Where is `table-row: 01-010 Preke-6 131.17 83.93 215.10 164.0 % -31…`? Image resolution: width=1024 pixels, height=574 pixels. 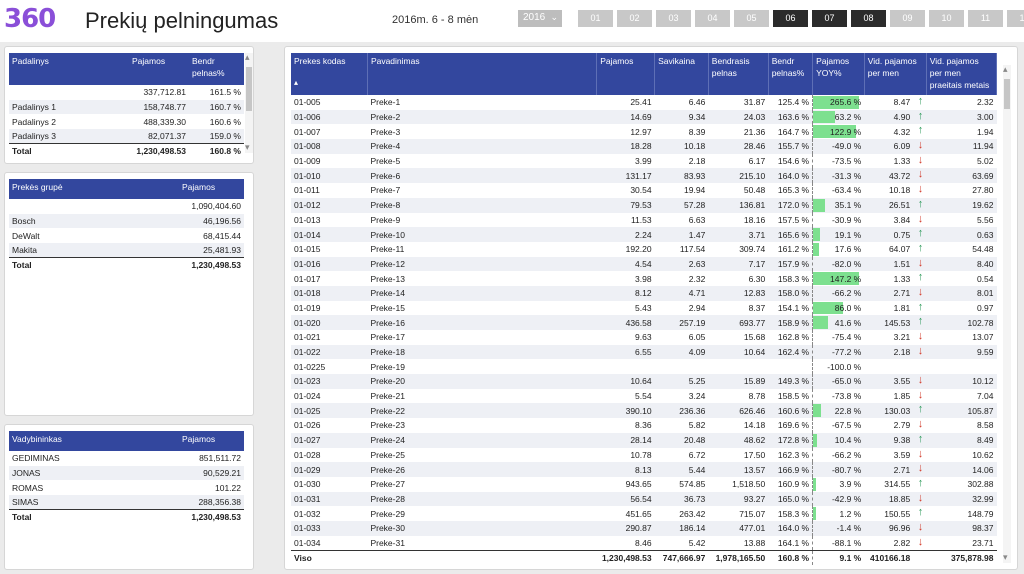
table-row: 01-010 Preke-6 131.17 83.93 215.10 164.0 % -31… is located at coordinates (644, 176).